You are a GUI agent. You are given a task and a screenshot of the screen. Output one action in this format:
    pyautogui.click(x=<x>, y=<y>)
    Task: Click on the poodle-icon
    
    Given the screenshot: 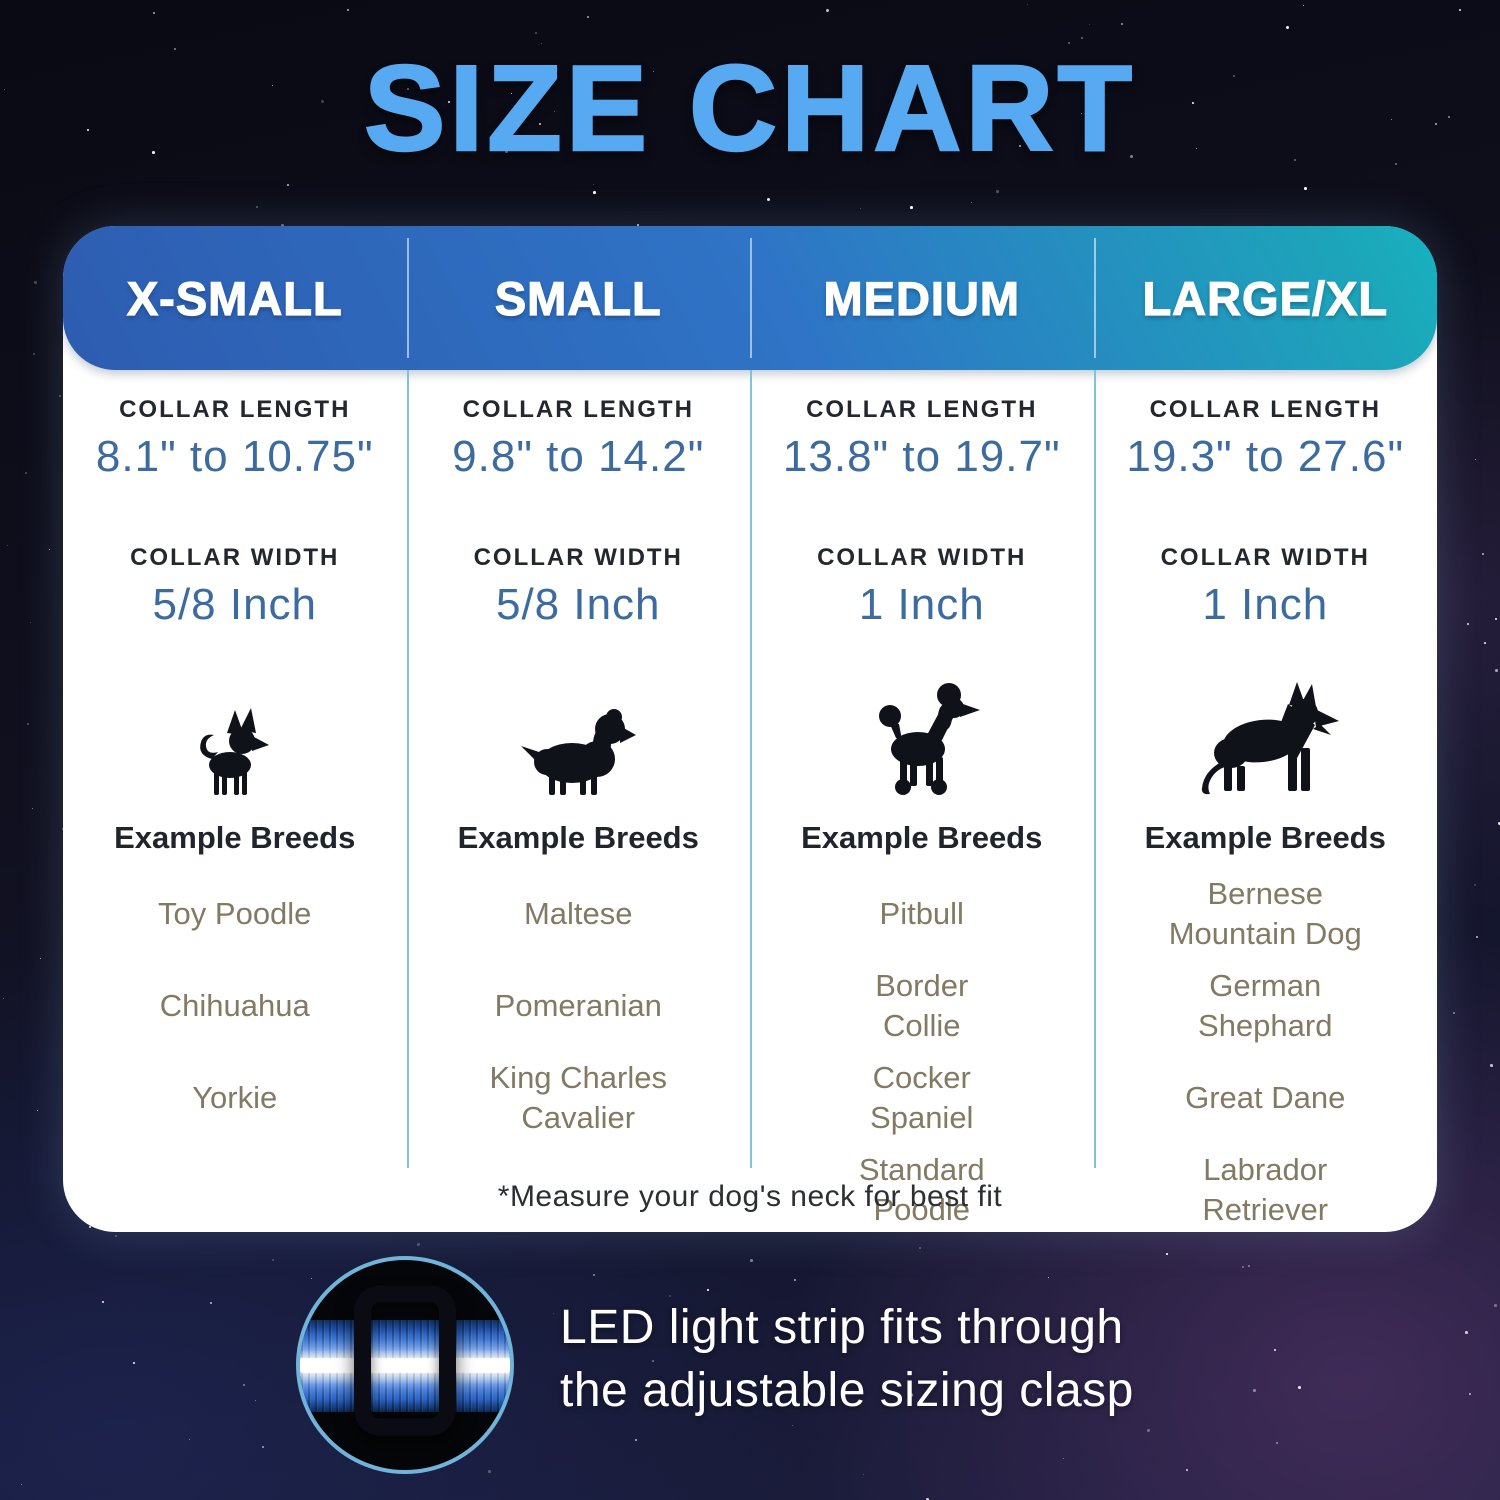 What is the action you would take?
    pyautogui.click(x=929, y=739)
    